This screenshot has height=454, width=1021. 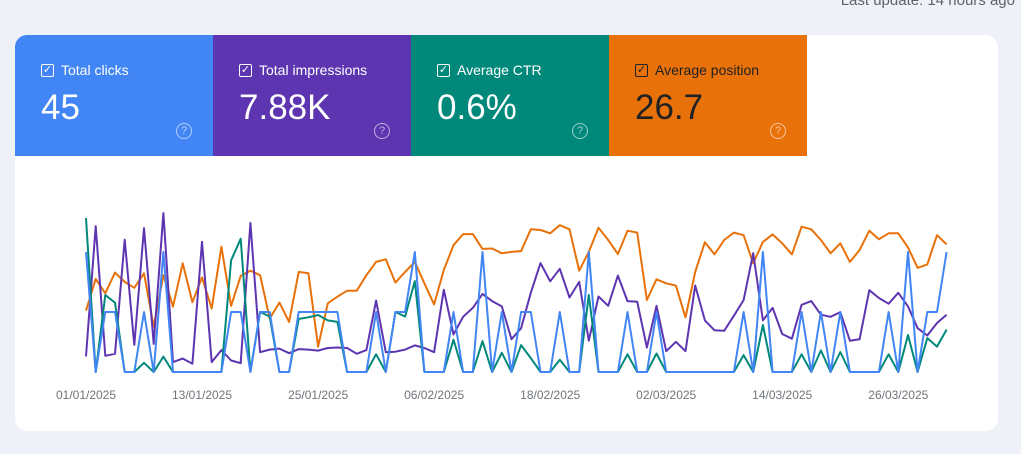 What do you see at coordinates (60, 107) in the screenshot?
I see `metric-value: 45` at bounding box center [60, 107].